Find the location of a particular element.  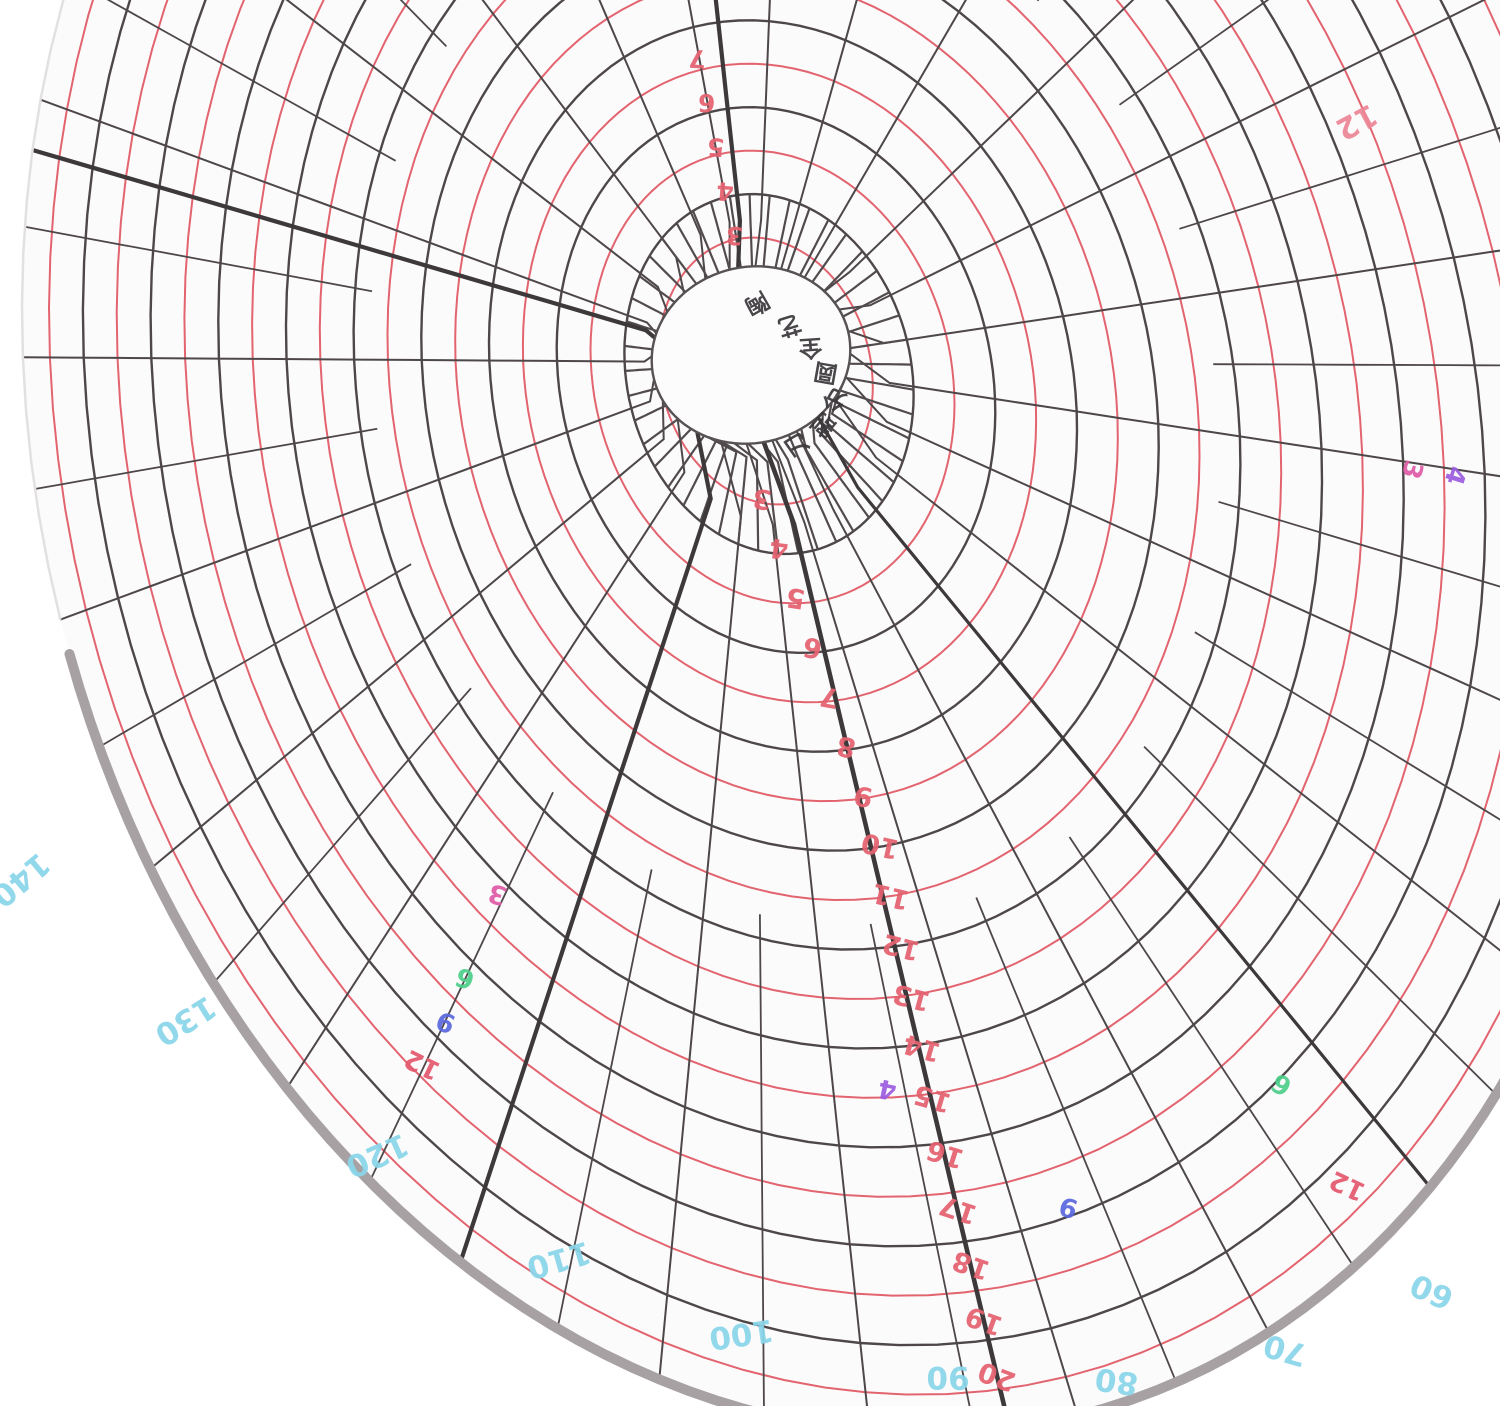

axis-number-up-7: 7 is located at coordinates (697, 58).